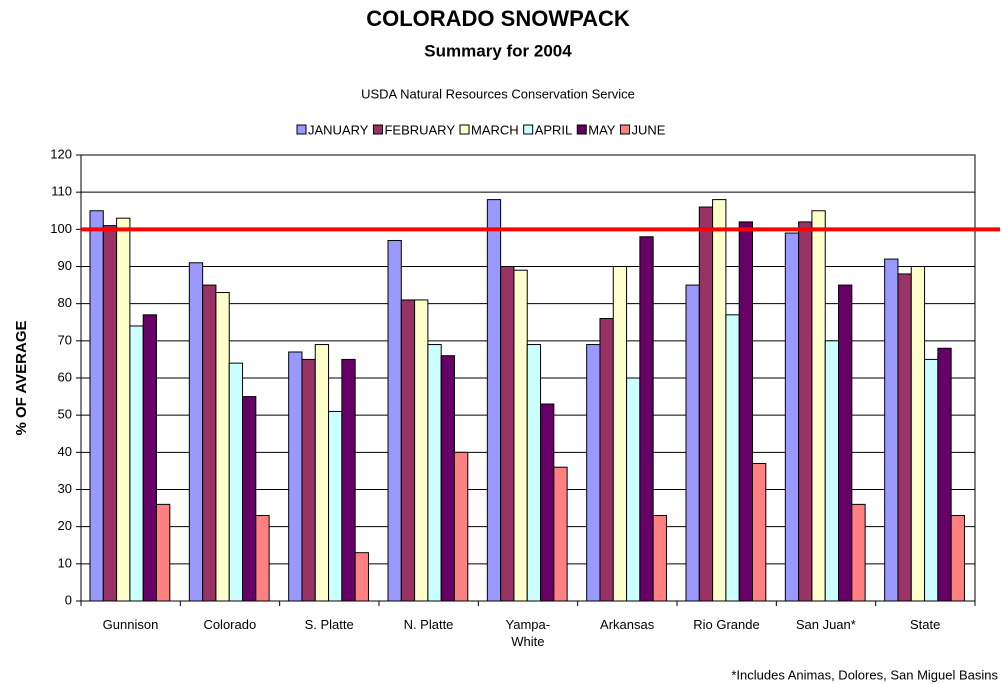 This screenshot has height=684, width=1002. Describe the element at coordinates (498, 18) in the screenshot. I see `chart-title: COLORADO SNOWPACK` at that location.